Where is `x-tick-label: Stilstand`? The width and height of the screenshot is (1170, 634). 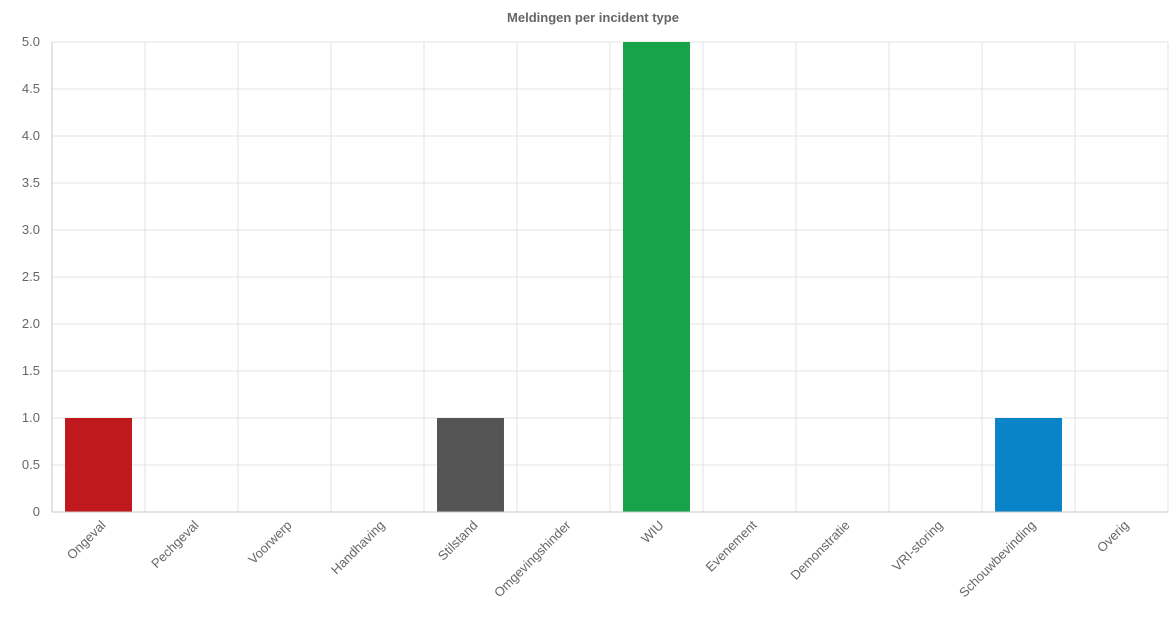
x-tick-label: Stilstand is located at coordinates (458, 541).